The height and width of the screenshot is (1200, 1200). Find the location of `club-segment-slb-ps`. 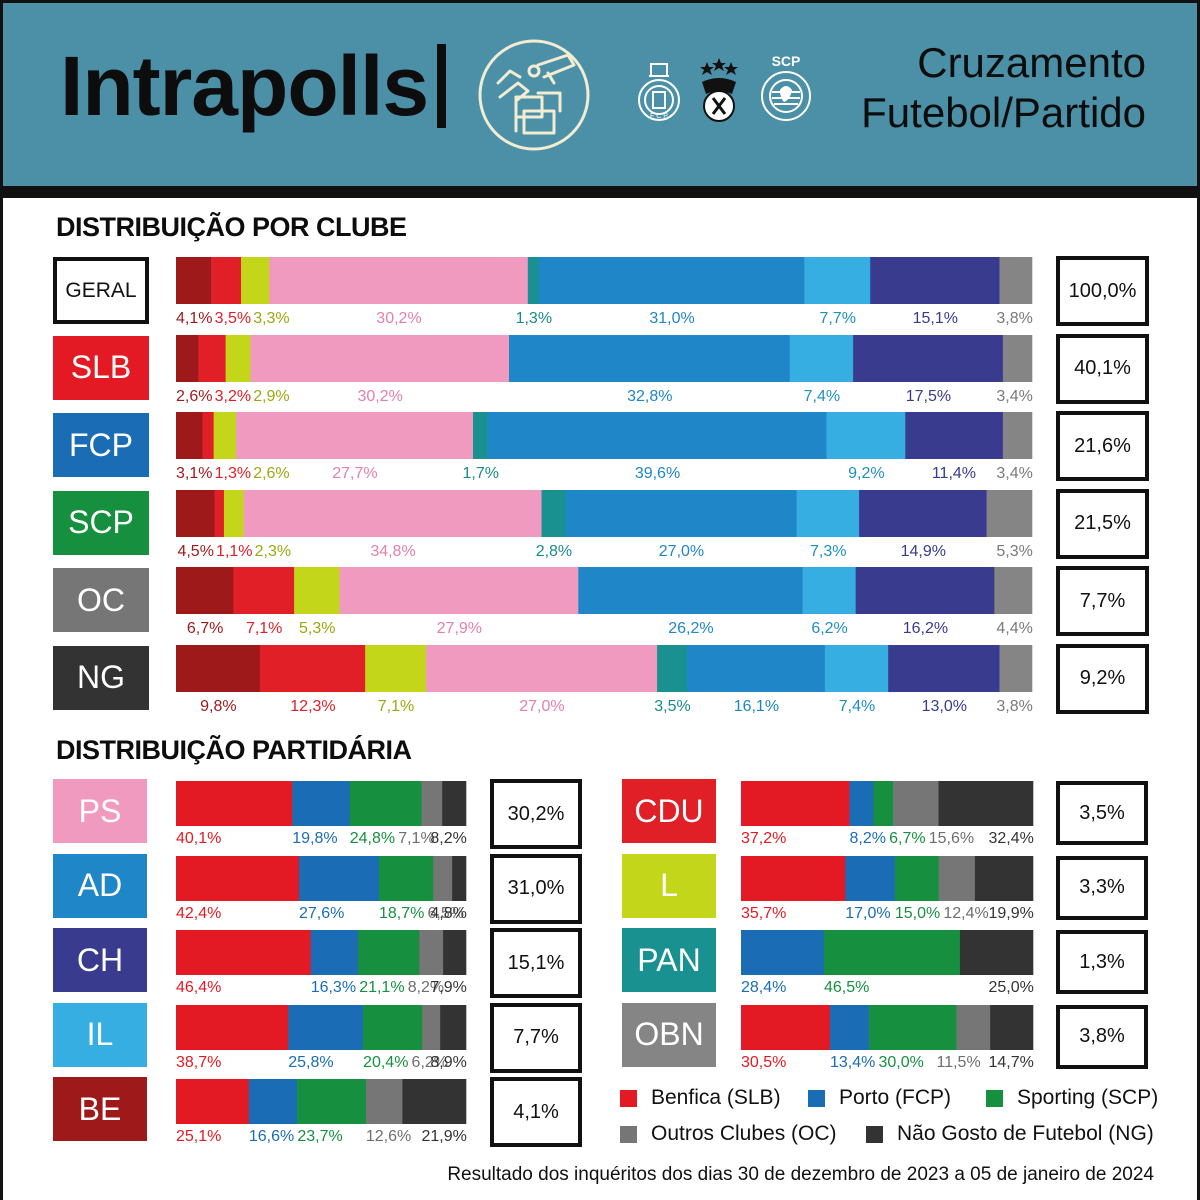

club-segment-slb-ps is located at coordinates (380, 358).